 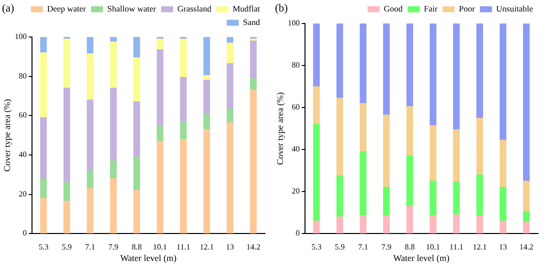 I want to click on chart-title: (b), so click(x=281, y=8).